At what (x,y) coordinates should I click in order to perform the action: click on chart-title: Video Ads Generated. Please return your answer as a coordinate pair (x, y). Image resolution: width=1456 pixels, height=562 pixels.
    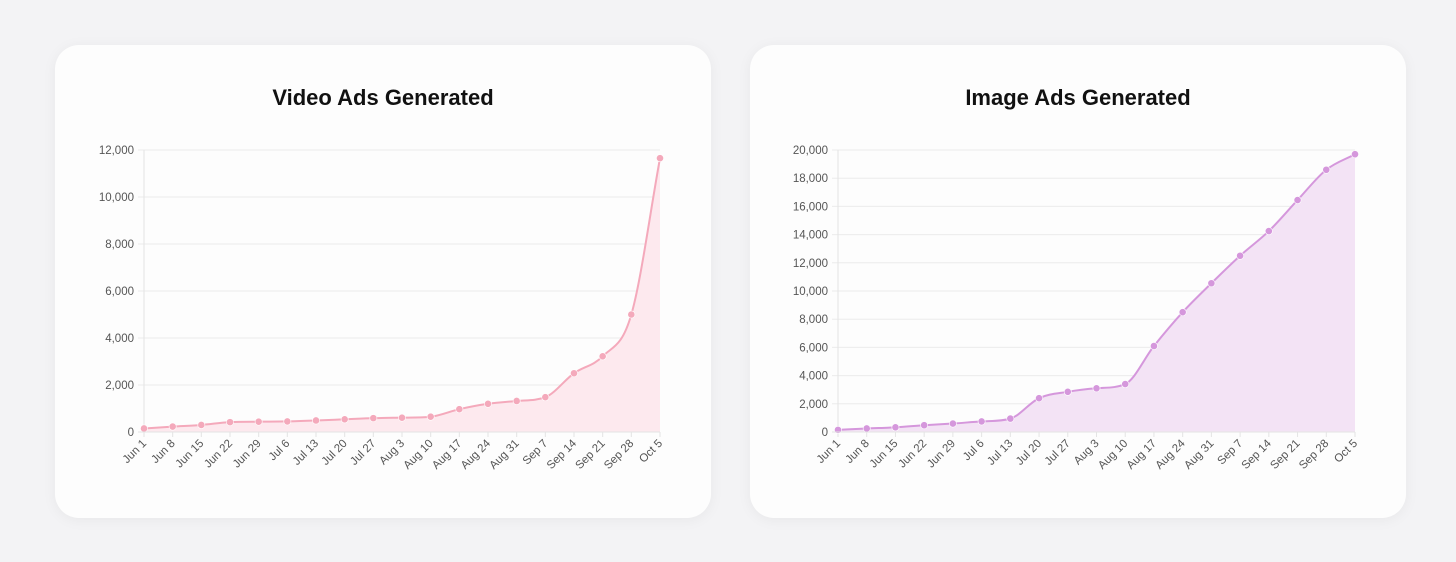
    Looking at the image, I should click on (383, 97).